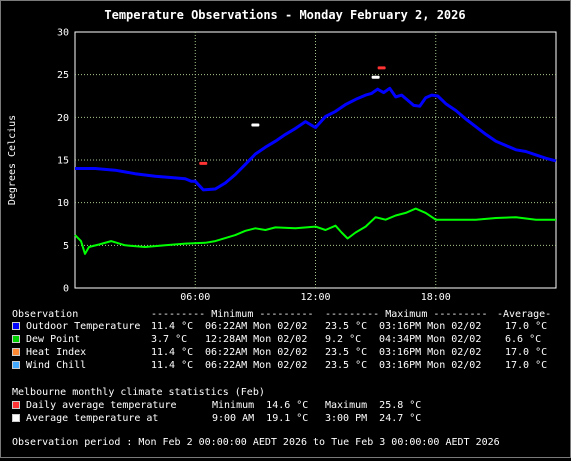  Describe the element at coordinates (232, 314) in the screenshot. I see `header-minimum: --------- Minimum ---------` at that location.